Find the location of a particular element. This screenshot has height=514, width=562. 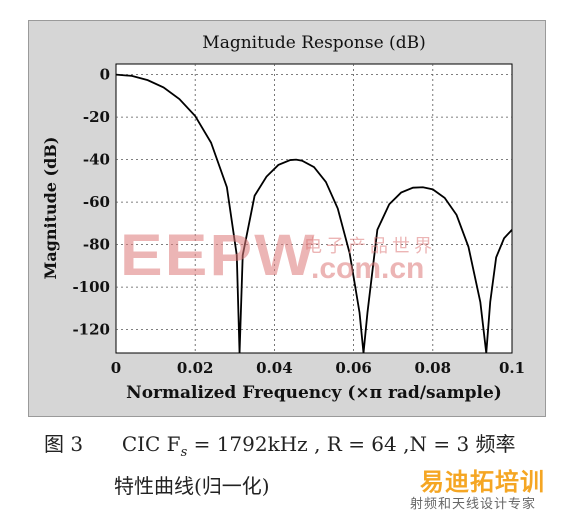

watermark-brand: EEPW is located at coordinates (218, 255).